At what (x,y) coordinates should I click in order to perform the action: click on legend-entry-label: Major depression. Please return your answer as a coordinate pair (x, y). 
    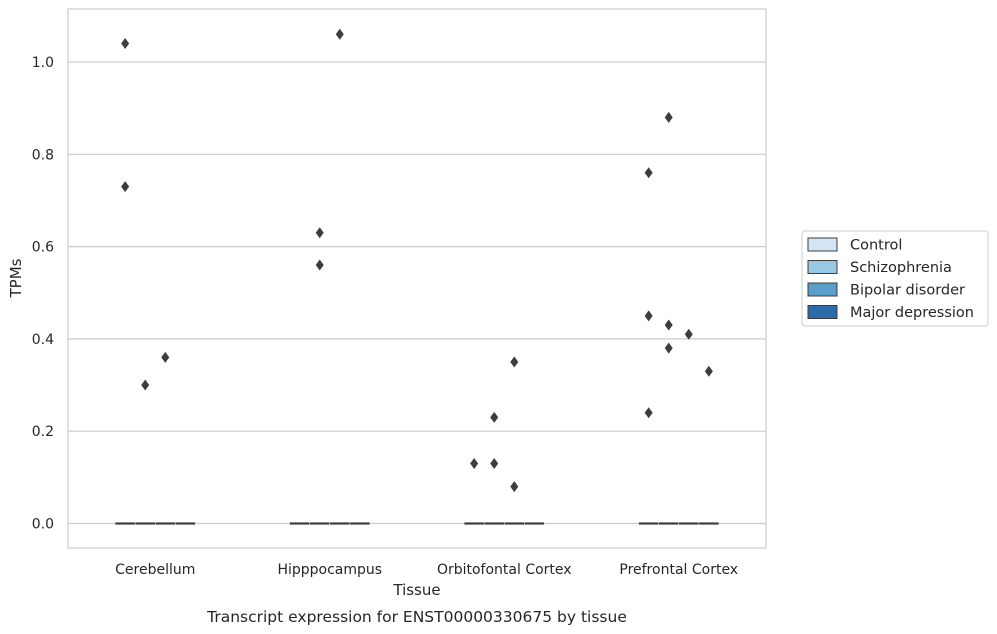
    Looking at the image, I should click on (912, 313).